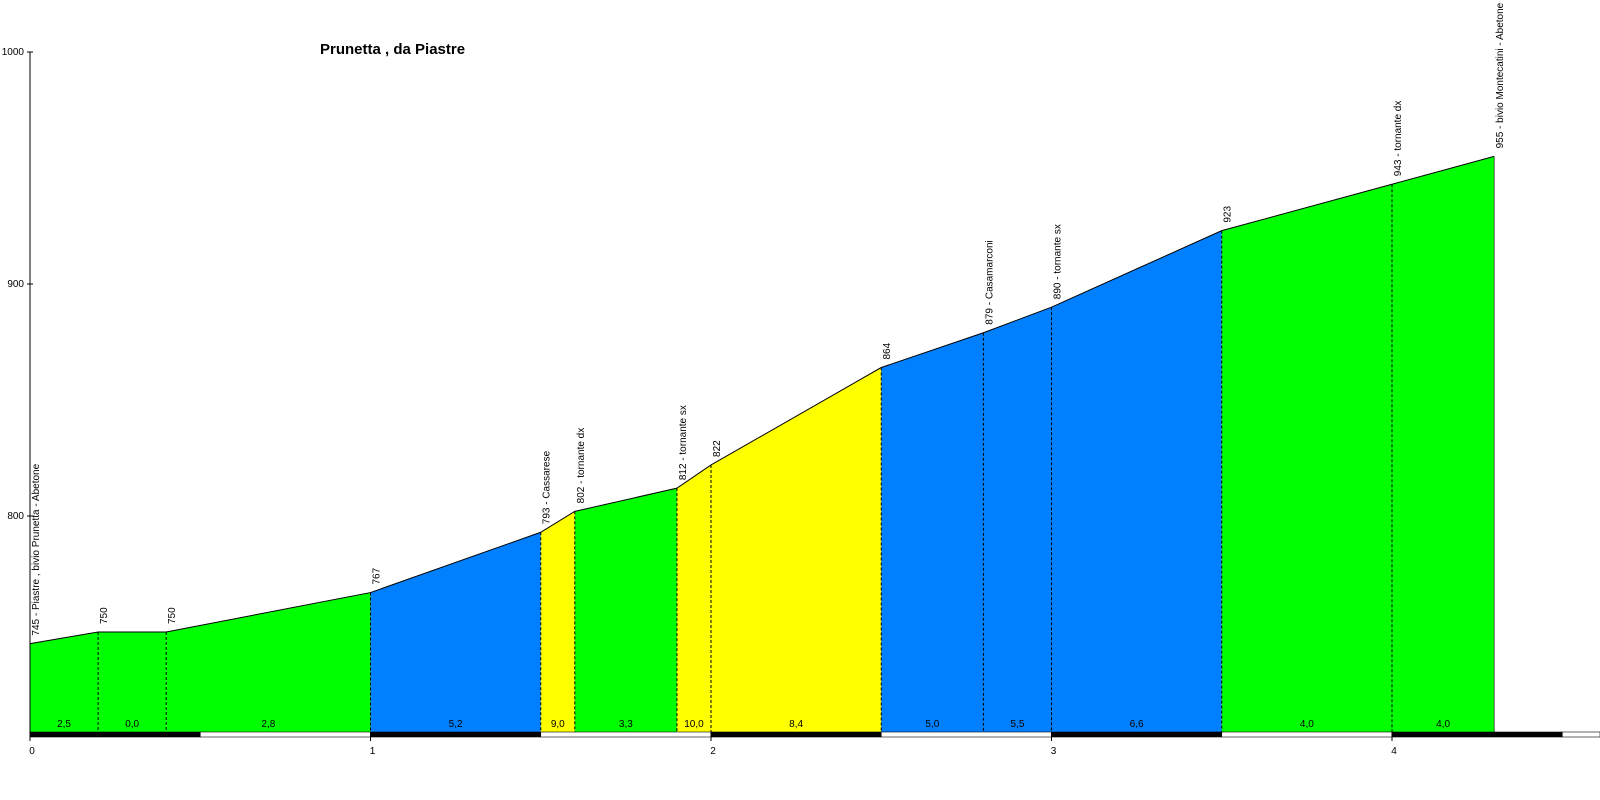  I want to click on point-label: 793 - Cassarese, so click(547, 487).